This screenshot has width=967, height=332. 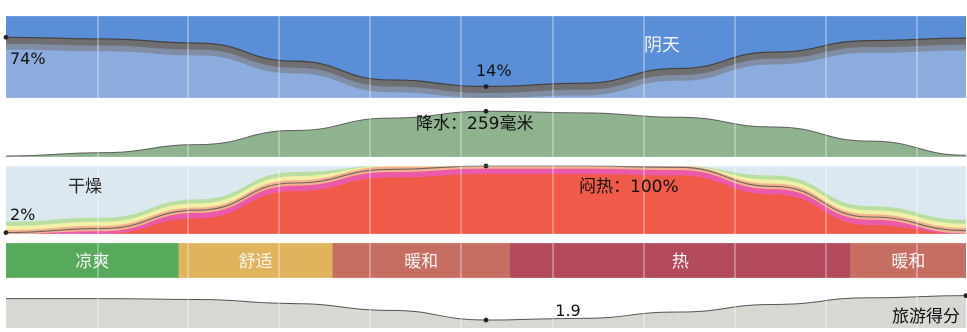 I want to click on tourism-end-point, so click(x=965, y=296).